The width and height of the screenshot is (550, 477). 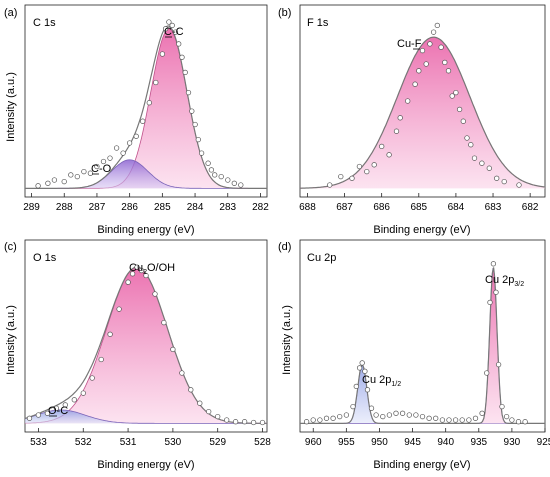 I want to click on x-tick-label-d-4: 940, so click(x=445, y=442).